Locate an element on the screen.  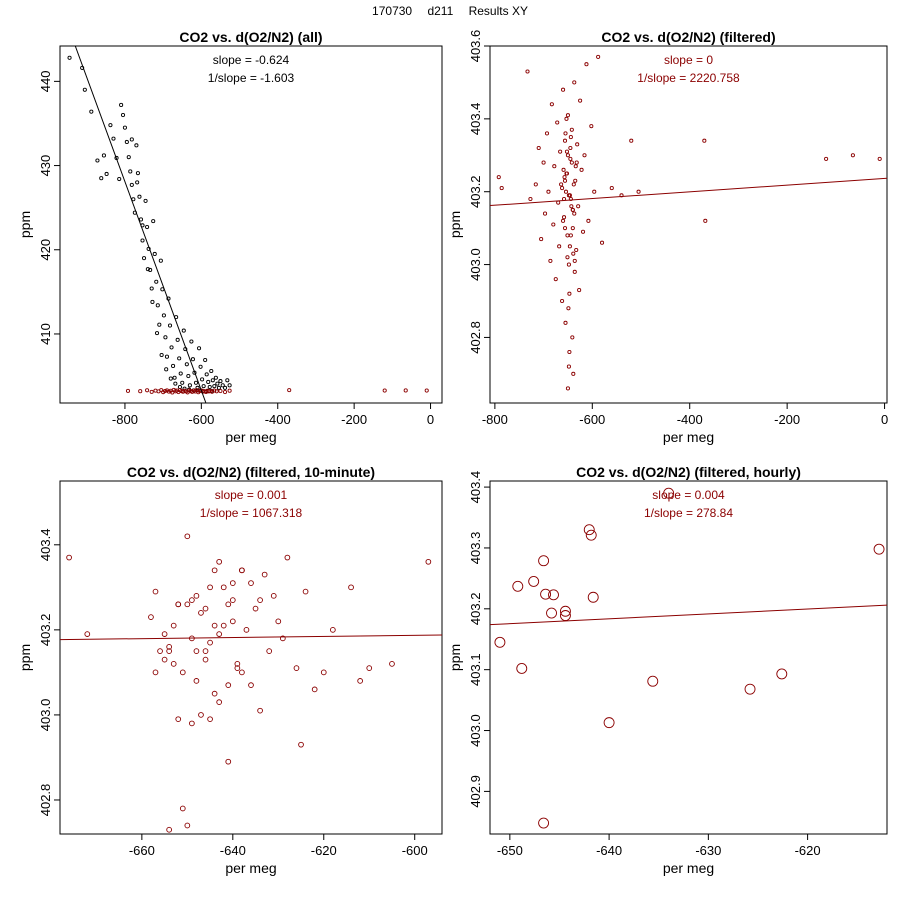
y-tick-label: 403.3 is located at coordinates (475, 548).